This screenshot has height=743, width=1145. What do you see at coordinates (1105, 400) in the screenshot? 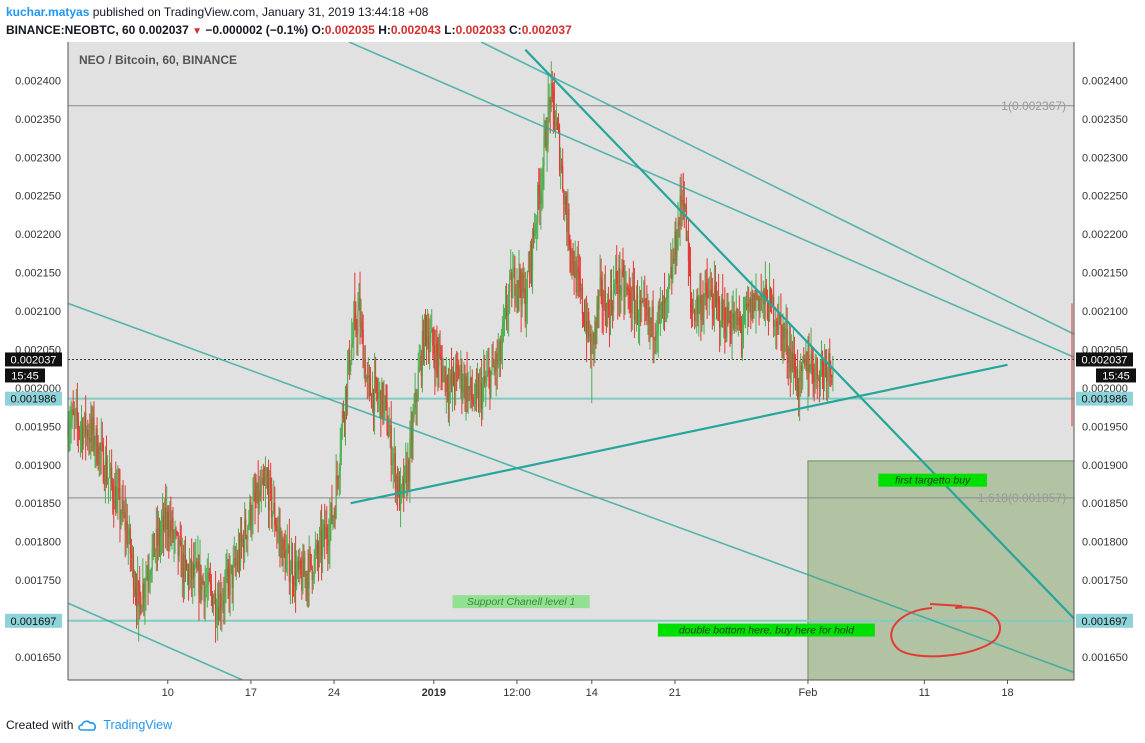
I see `price-badge-text-right: 0.001986` at bounding box center [1105, 400].